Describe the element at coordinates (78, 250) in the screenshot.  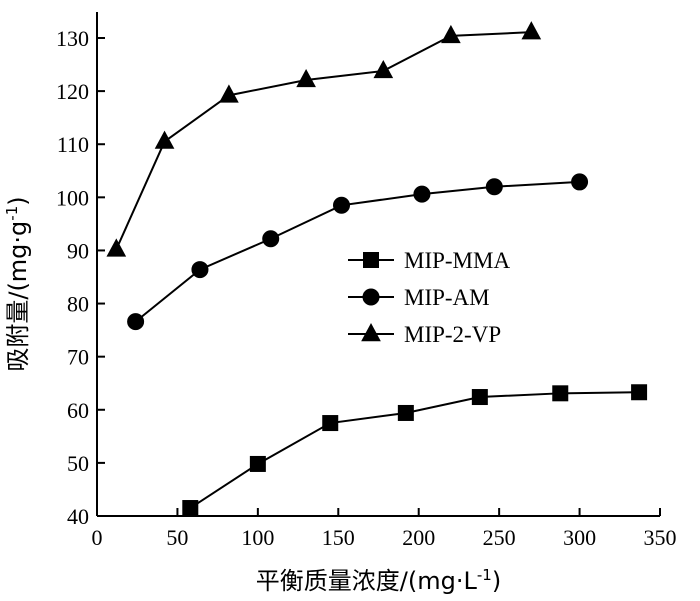
I see `y-tick-label: 90` at that location.